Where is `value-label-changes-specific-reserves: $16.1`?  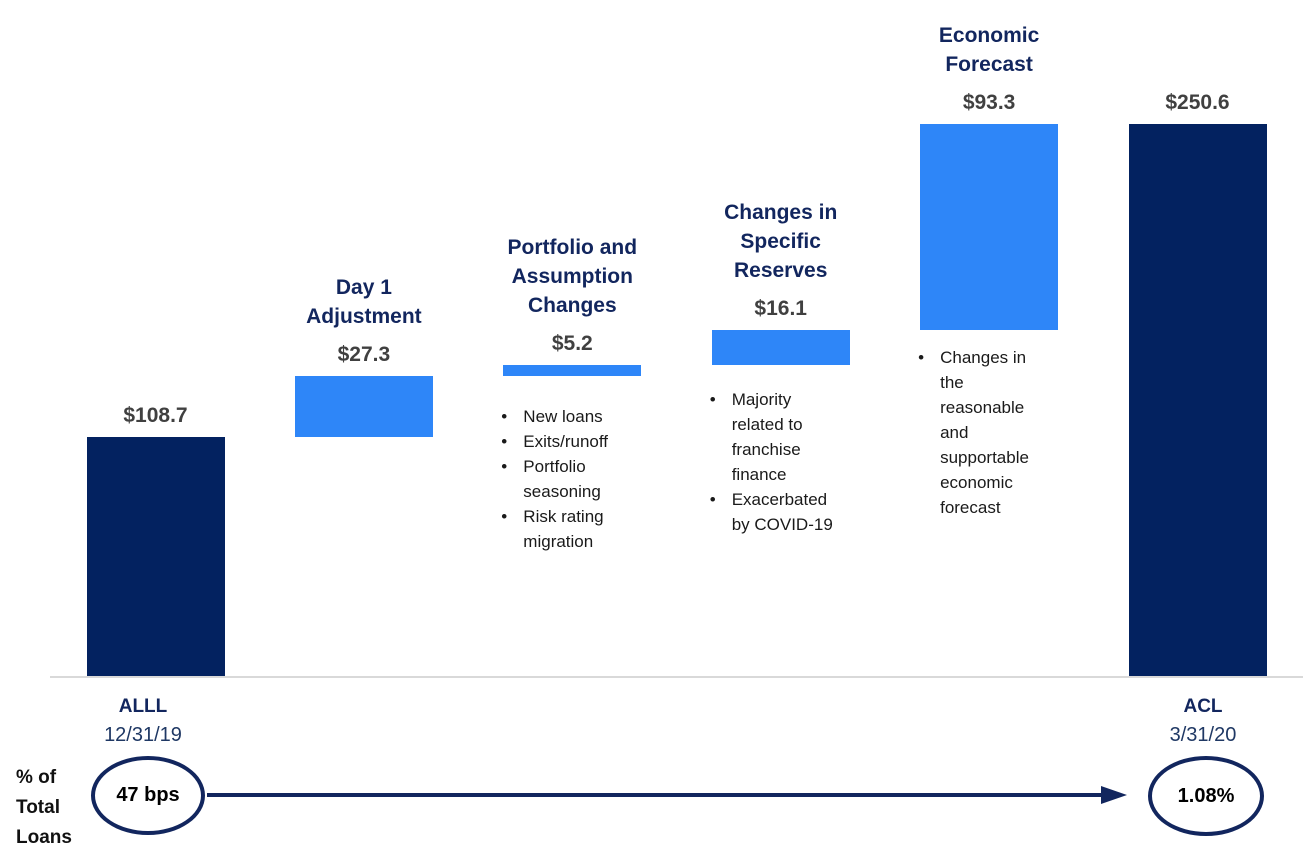
value-label-changes-specific-reserves: $16.1 is located at coordinates (780, 308).